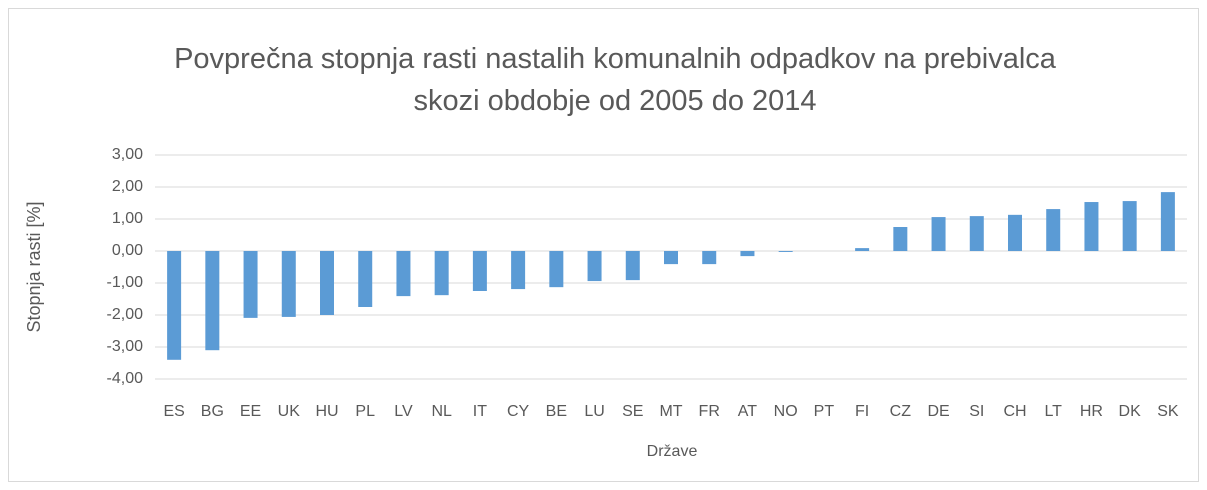 The width and height of the screenshot is (1207, 490). What do you see at coordinates (1130, 411) in the screenshot?
I see `x-tick-label: DK` at bounding box center [1130, 411].